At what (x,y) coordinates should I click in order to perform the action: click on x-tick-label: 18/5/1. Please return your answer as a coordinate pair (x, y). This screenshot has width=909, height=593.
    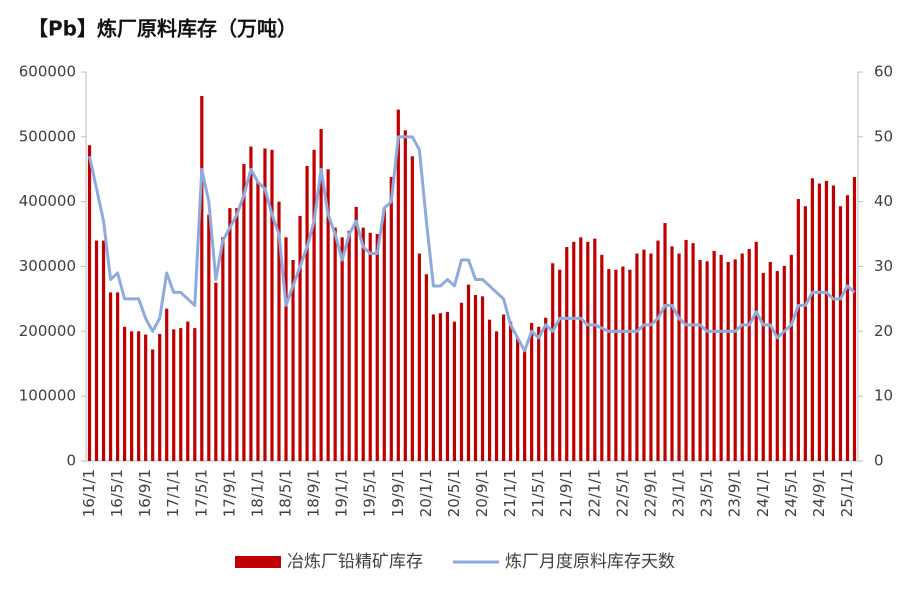
    Looking at the image, I should click on (286, 493).